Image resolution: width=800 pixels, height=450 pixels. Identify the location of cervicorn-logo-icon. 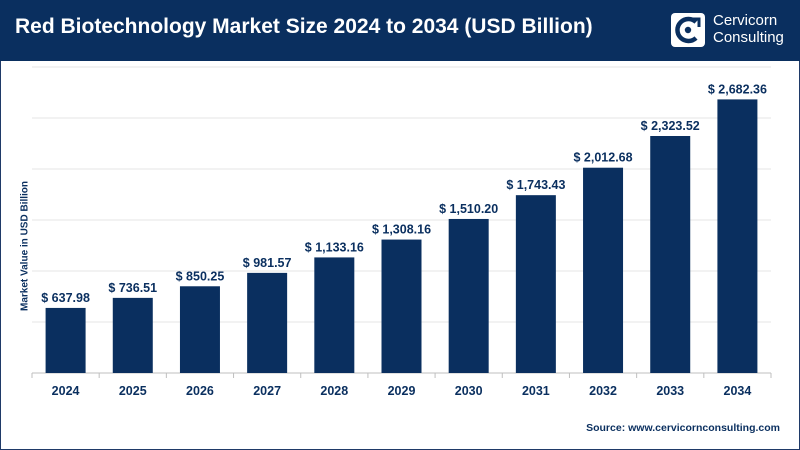
(688, 30).